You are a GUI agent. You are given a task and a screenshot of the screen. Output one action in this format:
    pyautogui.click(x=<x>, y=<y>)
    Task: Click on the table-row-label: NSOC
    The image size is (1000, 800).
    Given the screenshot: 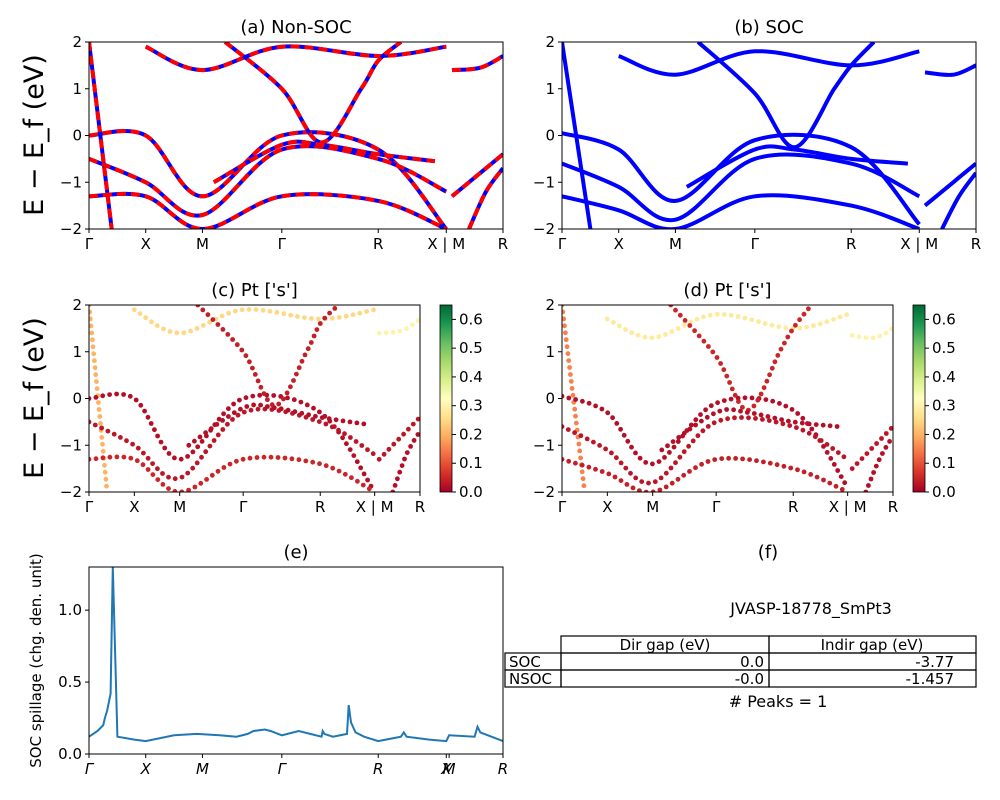 What is the action you would take?
    pyautogui.click(x=530, y=679)
    